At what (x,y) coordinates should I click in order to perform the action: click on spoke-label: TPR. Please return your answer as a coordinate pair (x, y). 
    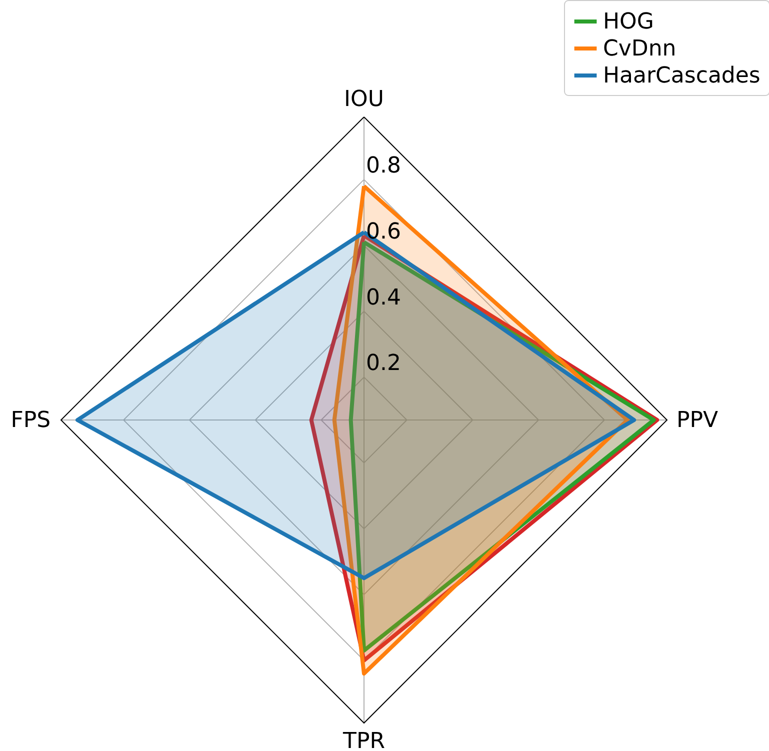
    Looking at the image, I should click on (363, 740).